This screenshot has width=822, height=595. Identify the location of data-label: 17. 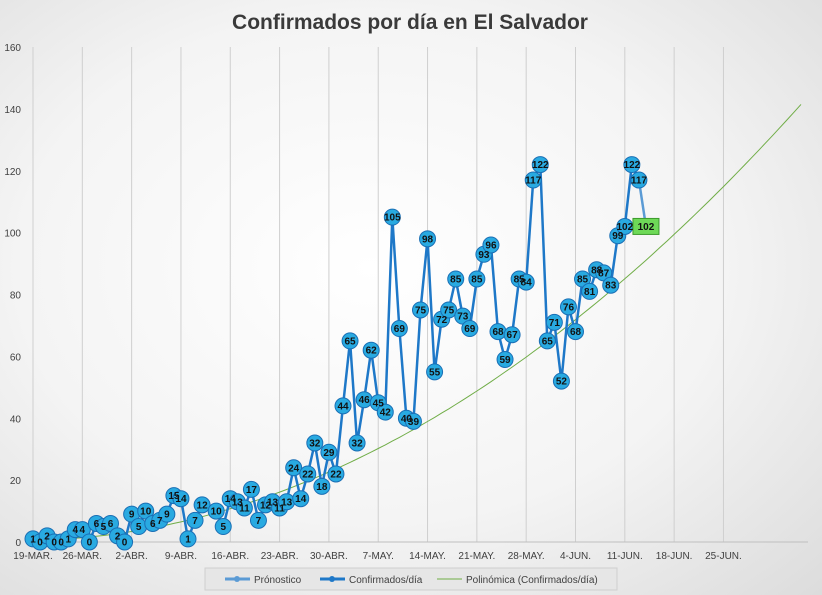
(252, 490).